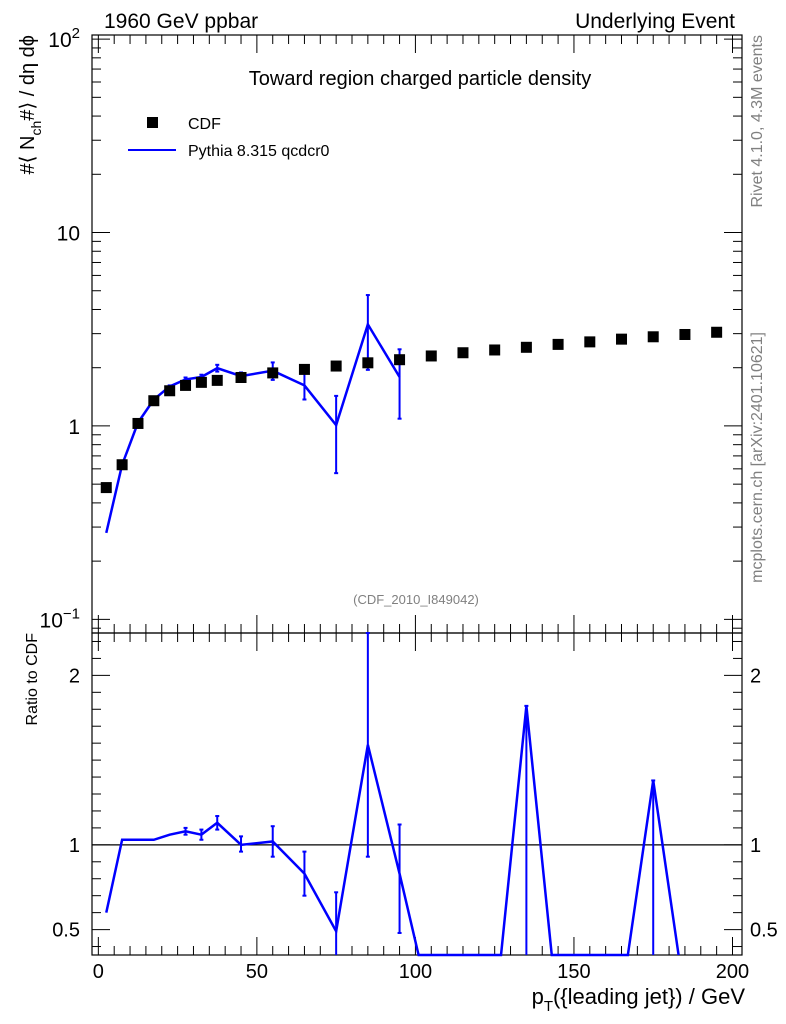  I want to click on x-label-part-b: ({leading jet}) / GeV, so click(649, 996).